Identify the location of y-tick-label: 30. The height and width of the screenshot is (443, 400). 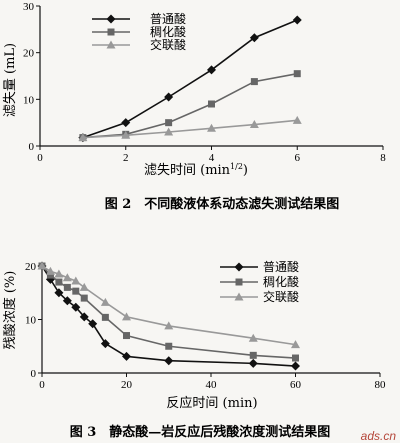
(29, 7).